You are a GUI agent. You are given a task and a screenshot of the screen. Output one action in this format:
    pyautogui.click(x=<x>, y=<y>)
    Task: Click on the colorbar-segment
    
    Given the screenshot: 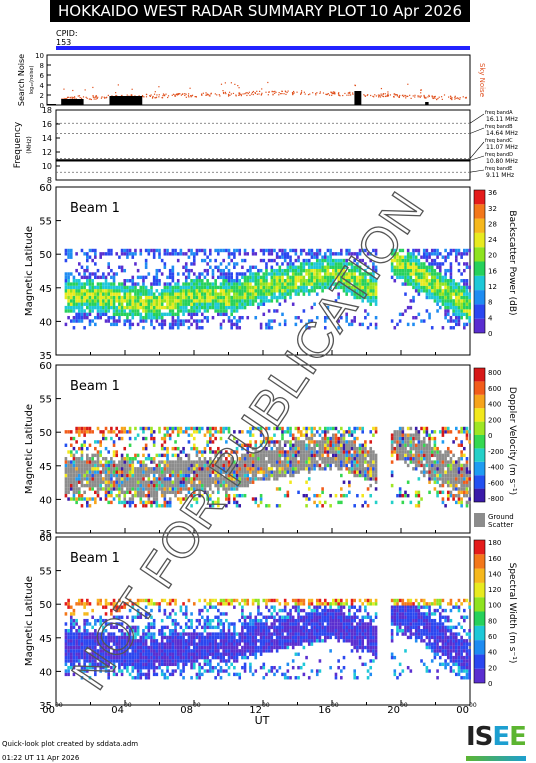 What is the action you would take?
    pyautogui.click(x=479, y=415)
    